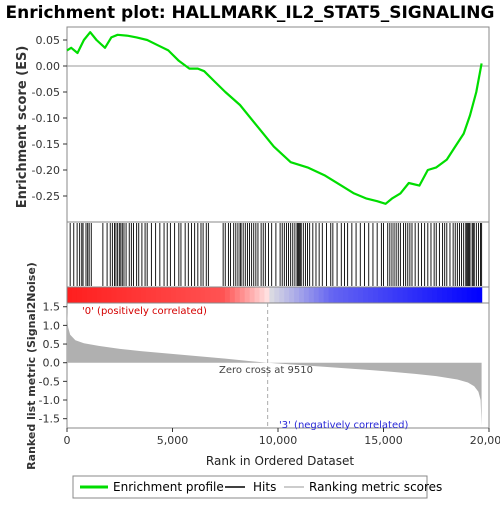  What do you see at coordinates (22, 127) in the screenshot?
I see `es-axis-label: Enrichment score (ES)` at bounding box center [22, 127].